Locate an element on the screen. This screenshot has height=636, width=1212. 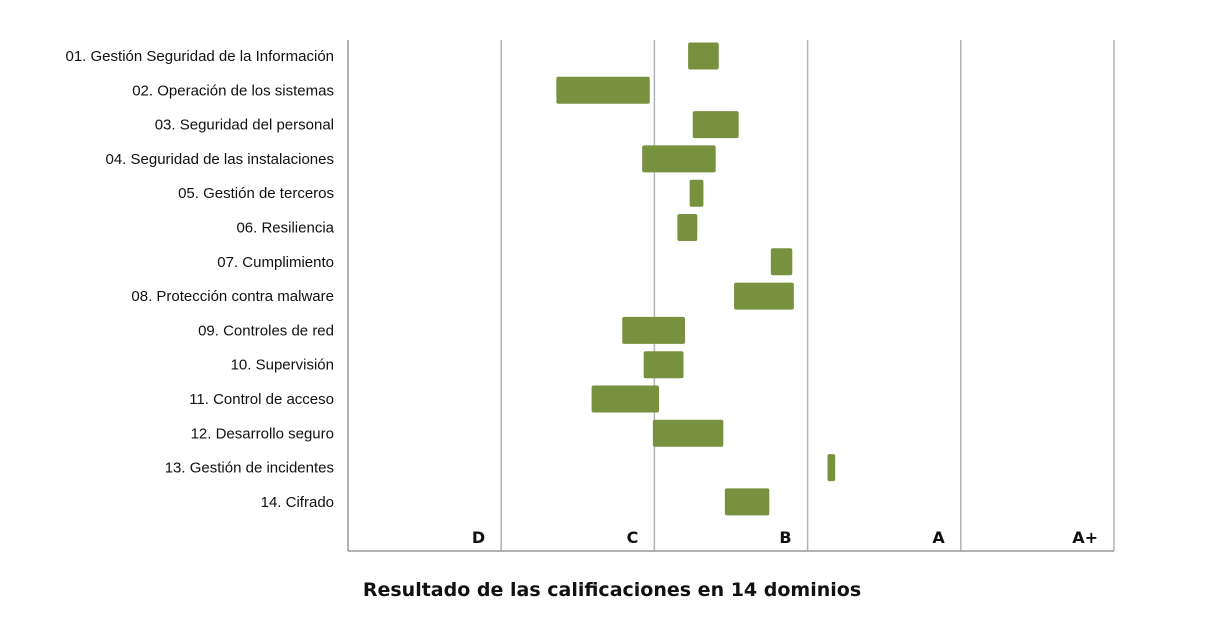
category-label: 03. Seguridad del personal is located at coordinates (244, 125).